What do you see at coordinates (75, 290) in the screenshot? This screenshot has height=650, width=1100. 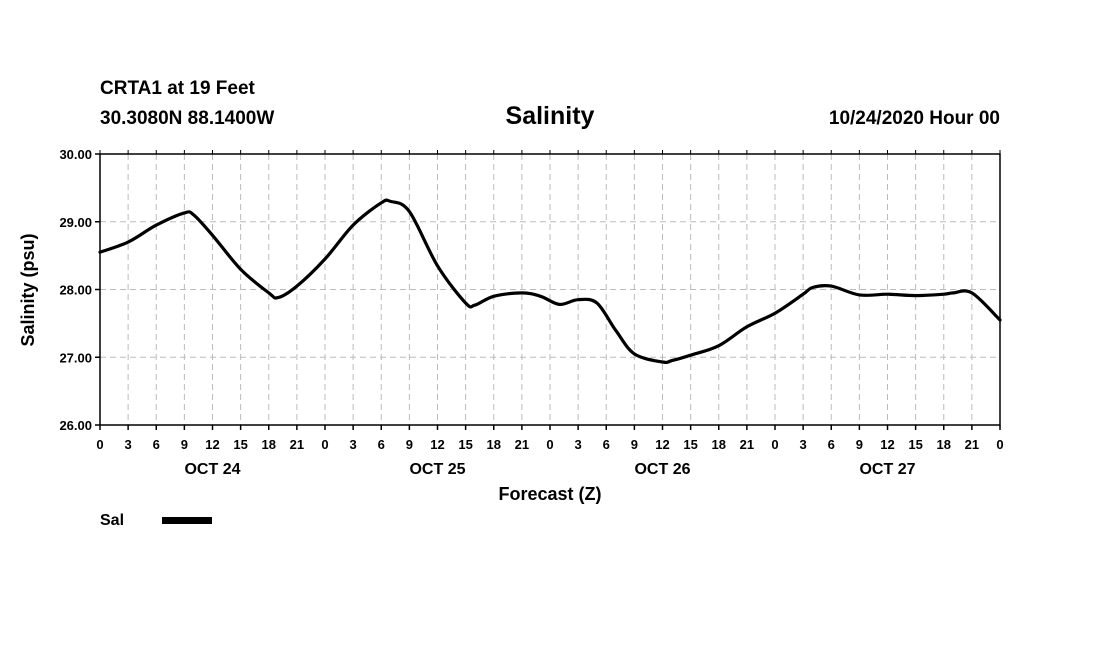 I see `y-tick-label: 28.00` at bounding box center [75, 290].